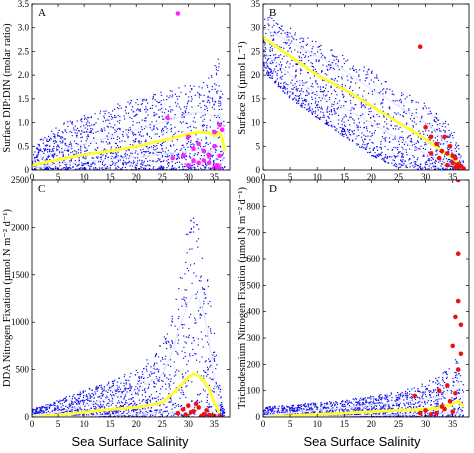 The image size is (474, 453). What do you see at coordinates (256, 123) in the screenshot?
I see `y-tick-label: 10` at bounding box center [256, 123].